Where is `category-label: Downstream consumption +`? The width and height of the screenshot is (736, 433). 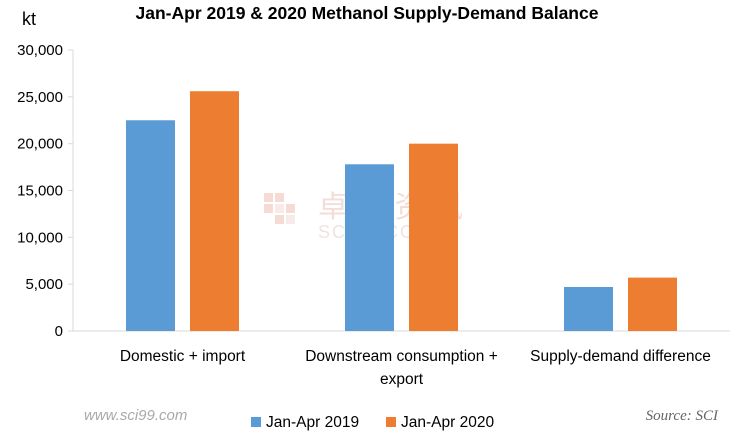
category-label: Downstream consumption + is located at coordinates (401, 356).